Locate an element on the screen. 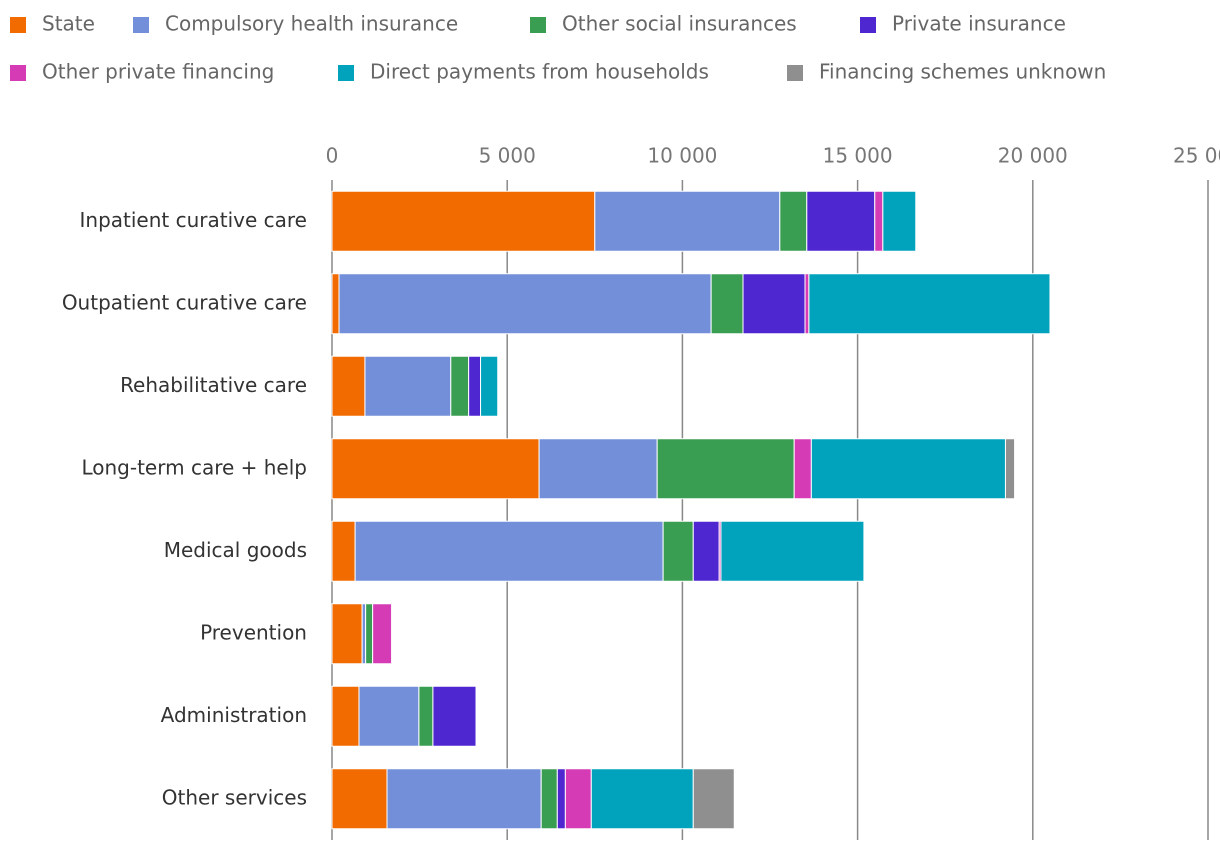 The width and height of the screenshot is (1220, 856). category-label: Rehabilitative care is located at coordinates (213, 385).